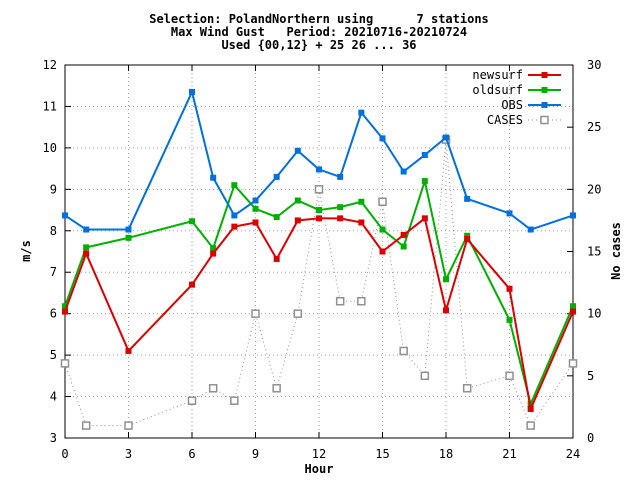 This screenshot has height=480, width=640. Describe the element at coordinates (446, 454) in the screenshot. I see `x-tick-label: 18` at that location.